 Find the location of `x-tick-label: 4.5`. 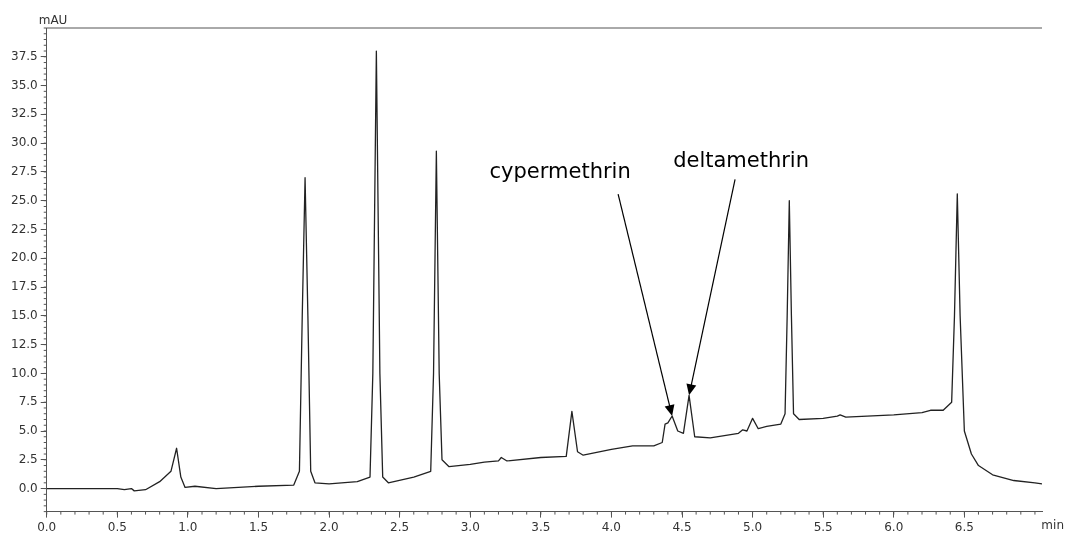

x-tick-label: 4.5 is located at coordinates (682, 526).